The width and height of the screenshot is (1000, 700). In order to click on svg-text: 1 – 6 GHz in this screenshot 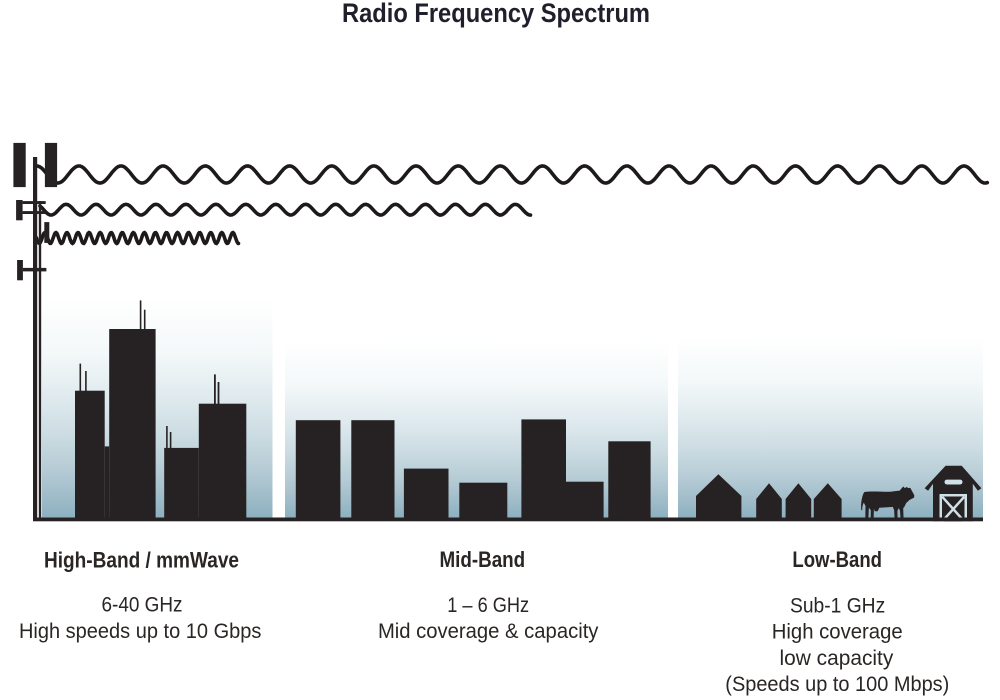, I will do `click(488, 605)`.